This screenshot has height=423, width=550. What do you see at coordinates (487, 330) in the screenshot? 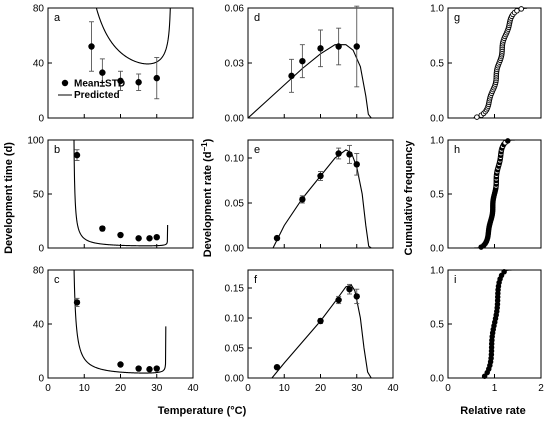
I see `panel-i: i 0 1 2 0.0 0.5 1.0` at bounding box center [487, 330].